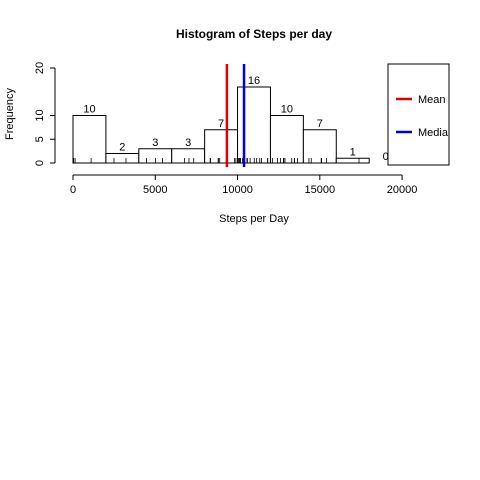 The image size is (480, 480). Describe the element at coordinates (436, 133) in the screenshot. I see `legend-label: Median` at that location.